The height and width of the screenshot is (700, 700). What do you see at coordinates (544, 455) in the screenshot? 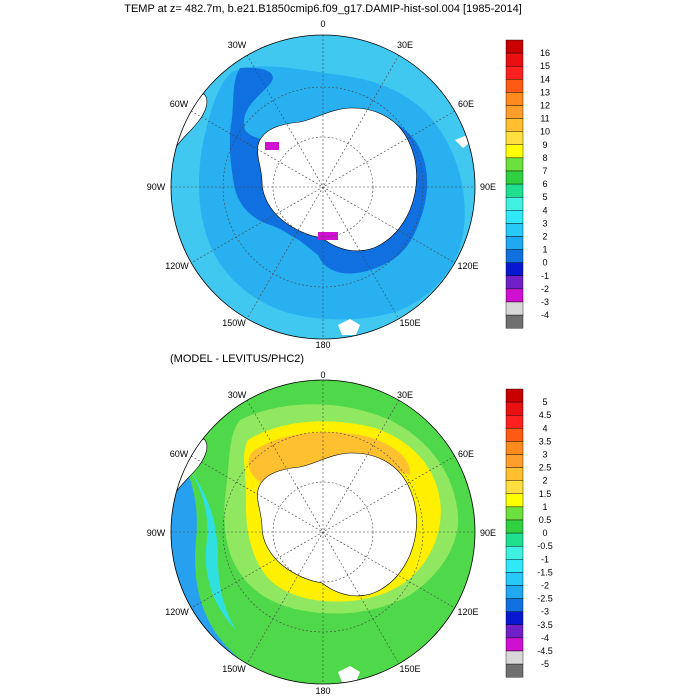
I see `bottom-colorbar-label: 3` at bounding box center [544, 455].